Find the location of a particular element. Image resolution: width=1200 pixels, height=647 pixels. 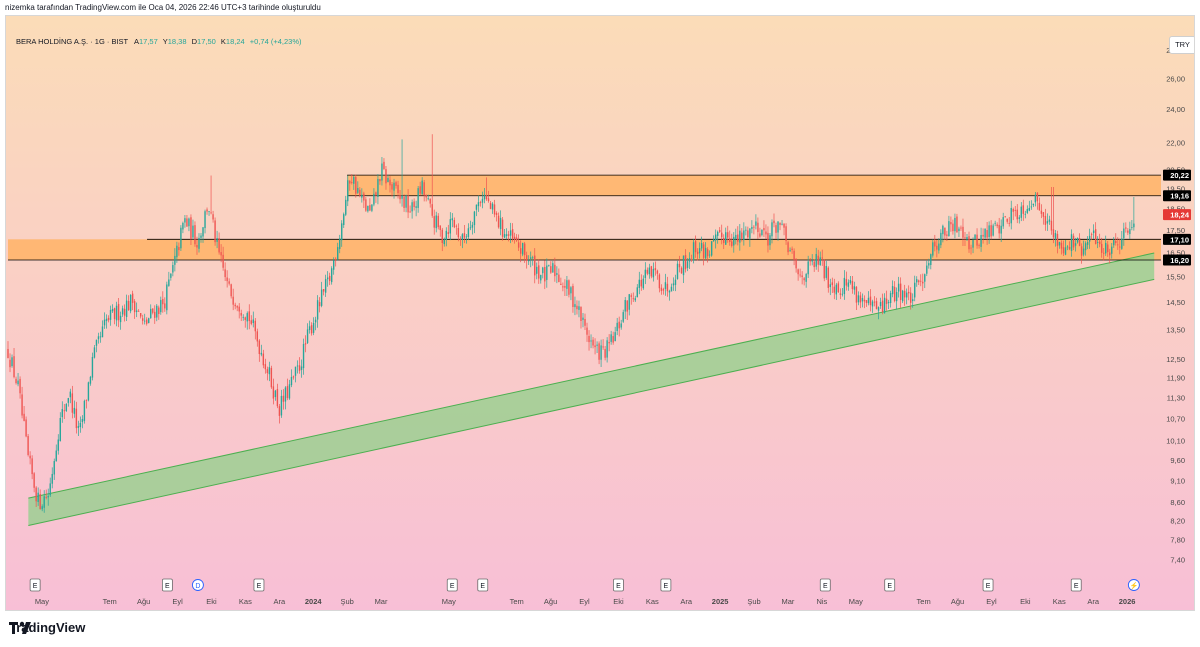

earnings-marker is located at coordinates (259, 585).